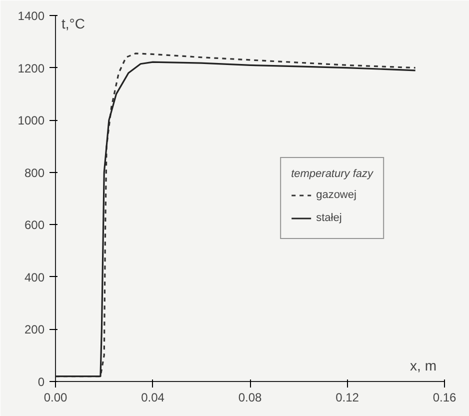  Describe the element at coordinates (31, 121) in the screenshot. I see `y-tick-label: 1000` at that location.